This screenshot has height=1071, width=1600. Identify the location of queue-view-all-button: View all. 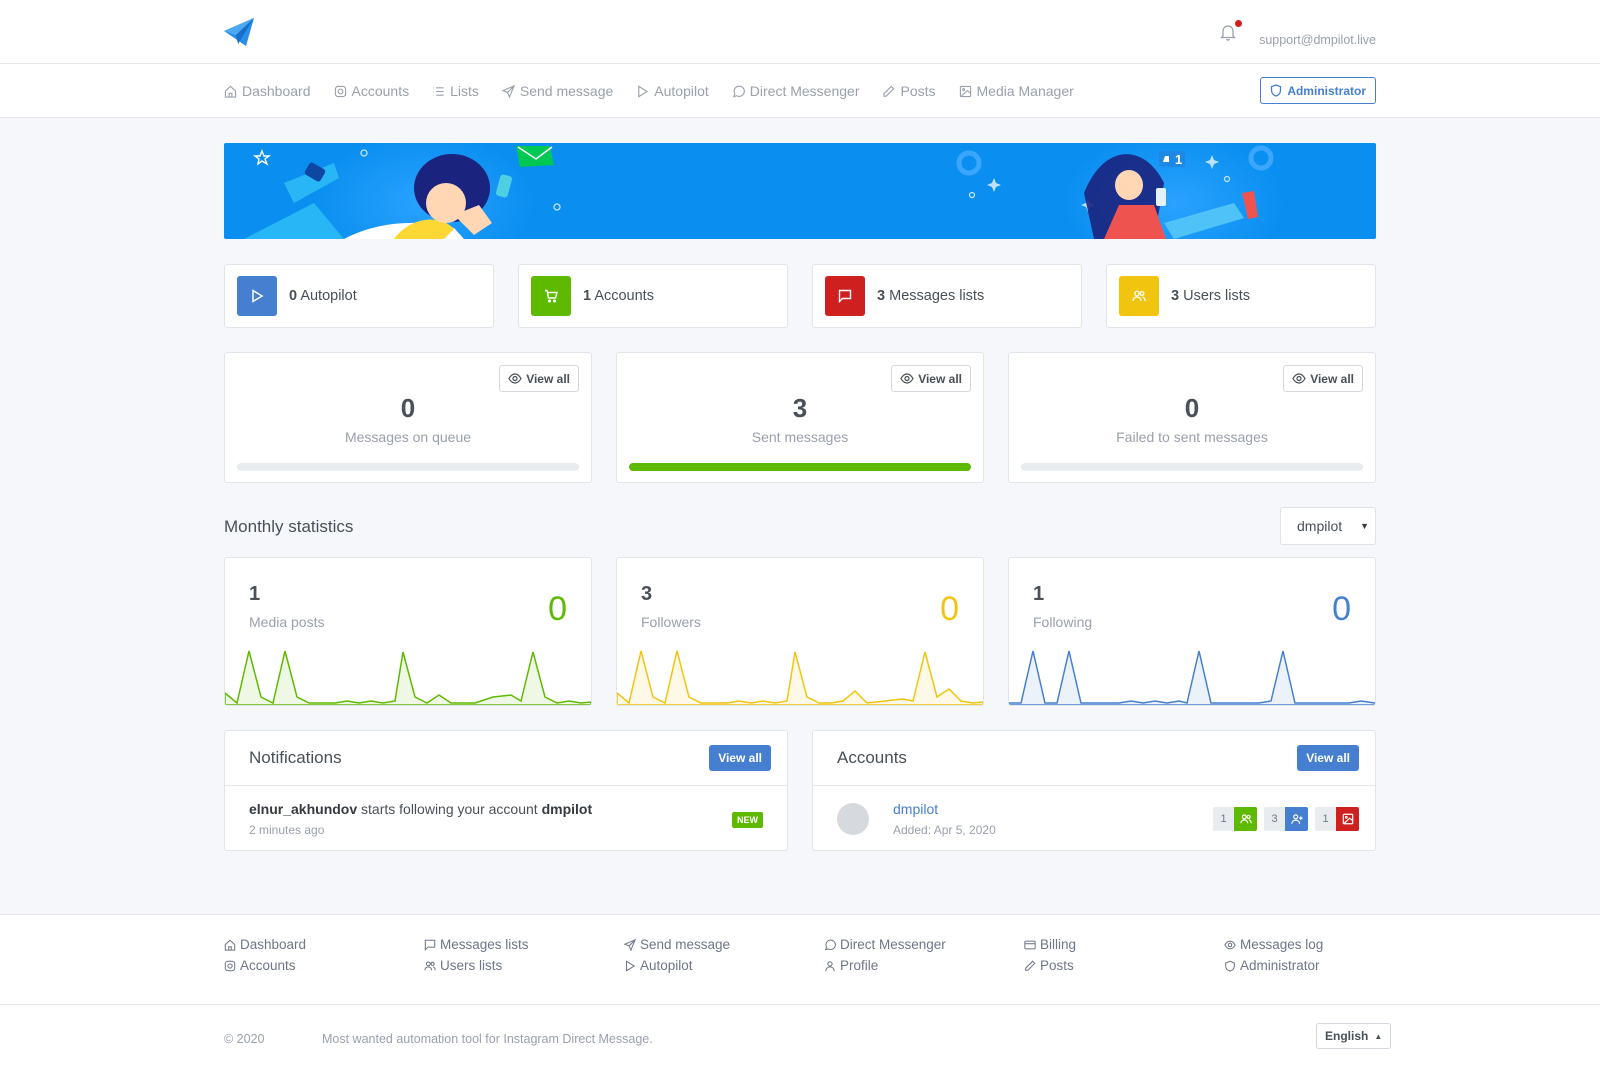
(539, 378).